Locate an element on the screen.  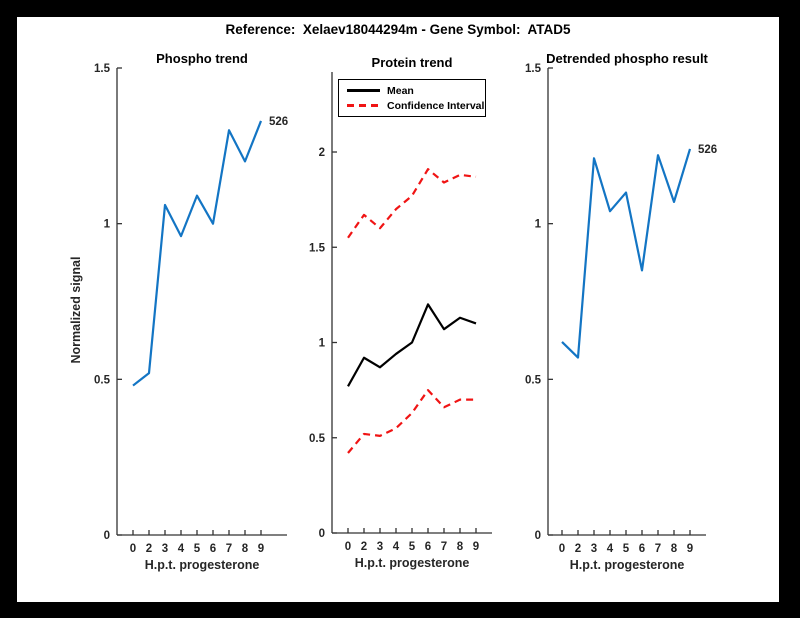
phospho-signal-line is located at coordinates (197, 253).